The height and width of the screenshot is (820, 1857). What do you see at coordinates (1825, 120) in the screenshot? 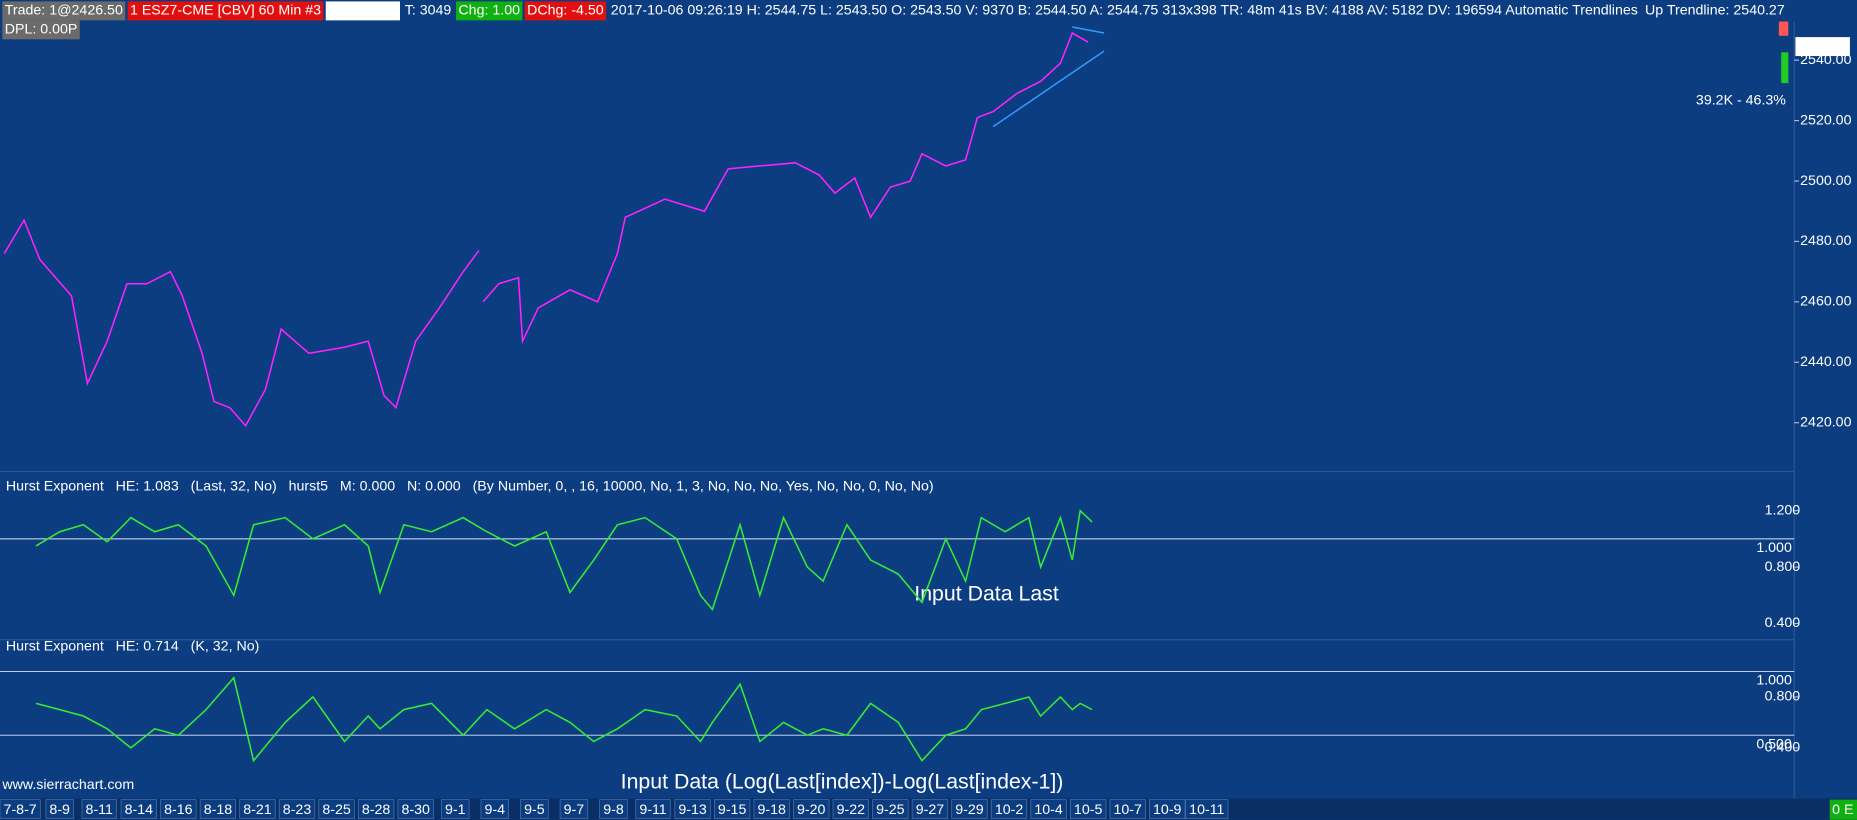
I see `y-tick-label: 2520.00` at bounding box center [1825, 120].